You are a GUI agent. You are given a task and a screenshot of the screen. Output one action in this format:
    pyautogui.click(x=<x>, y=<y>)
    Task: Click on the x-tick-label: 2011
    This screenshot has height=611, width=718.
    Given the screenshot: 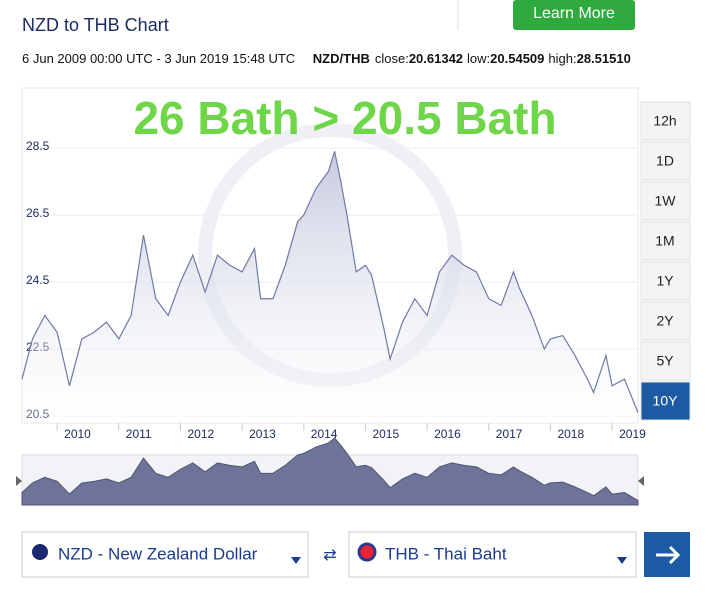 What is the action you would take?
    pyautogui.click(x=139, y=434)
    